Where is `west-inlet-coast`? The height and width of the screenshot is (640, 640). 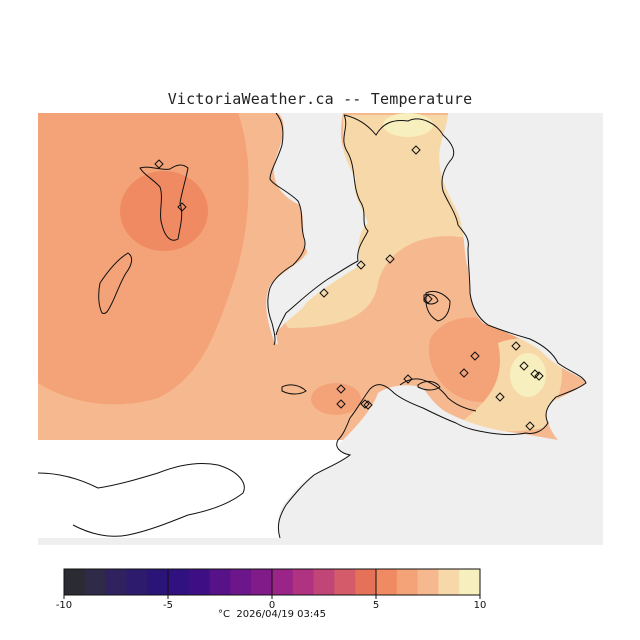 west-inlet-coast is located at coordinates (286, 229).